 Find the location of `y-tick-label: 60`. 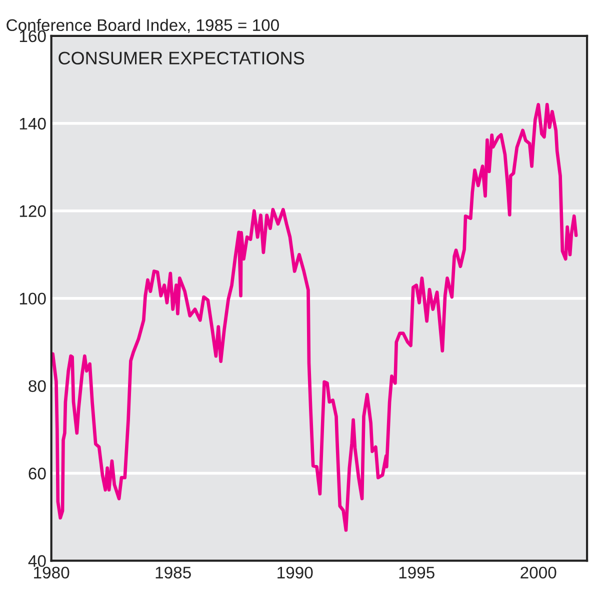

y-tick-label: 60 is located at coordinates (37, 474).